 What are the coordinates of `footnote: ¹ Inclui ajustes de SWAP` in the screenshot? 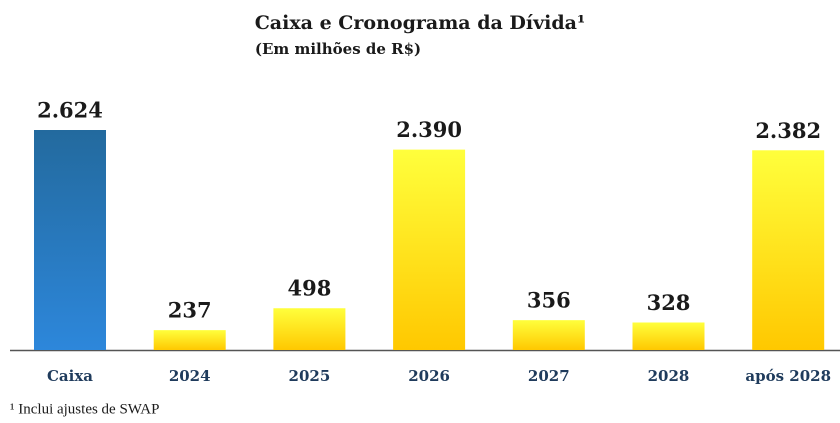 It's located at (84, 409).